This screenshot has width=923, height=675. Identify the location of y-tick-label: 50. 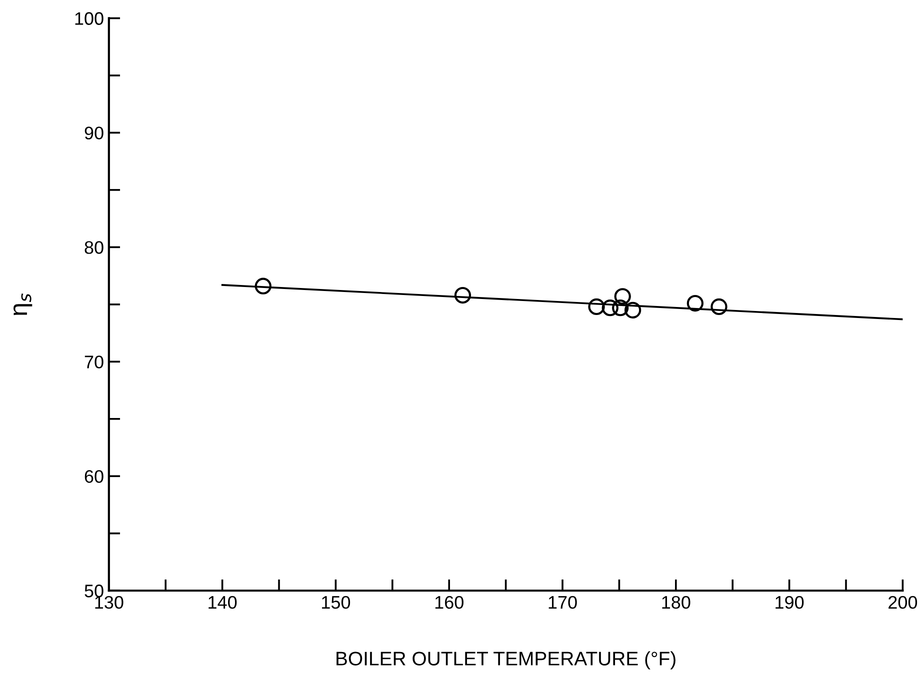
(94, 591).